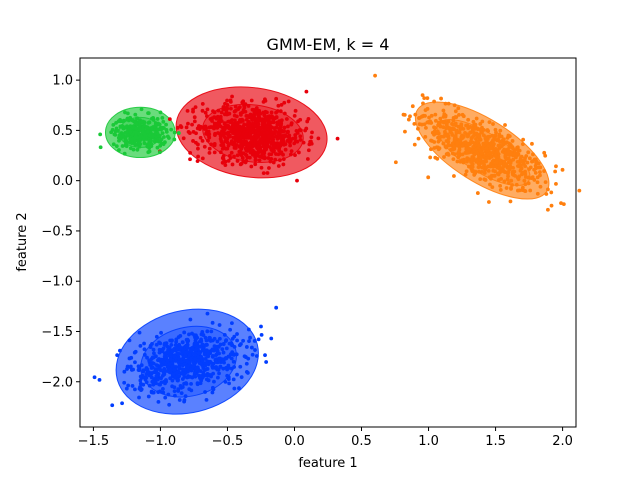  I want to click on x-tick-label: −1.5, so click(94, 441).